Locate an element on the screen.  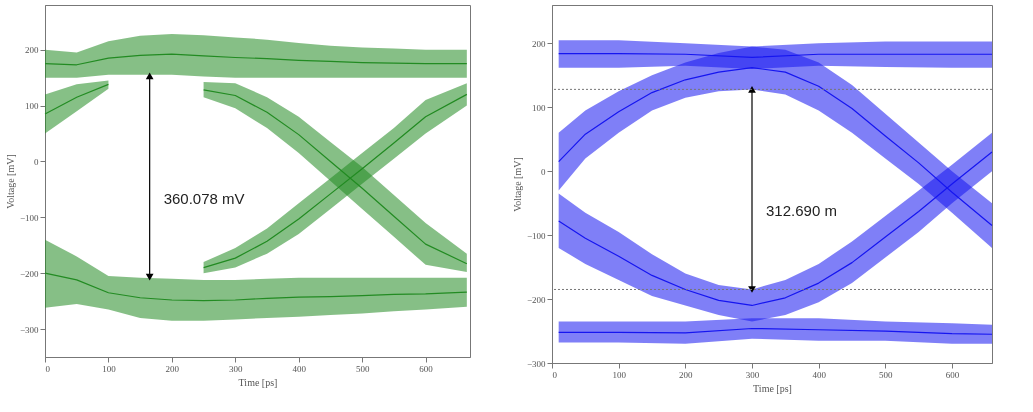
annotation: 360.078 mV is located at coordinates (204, 198).